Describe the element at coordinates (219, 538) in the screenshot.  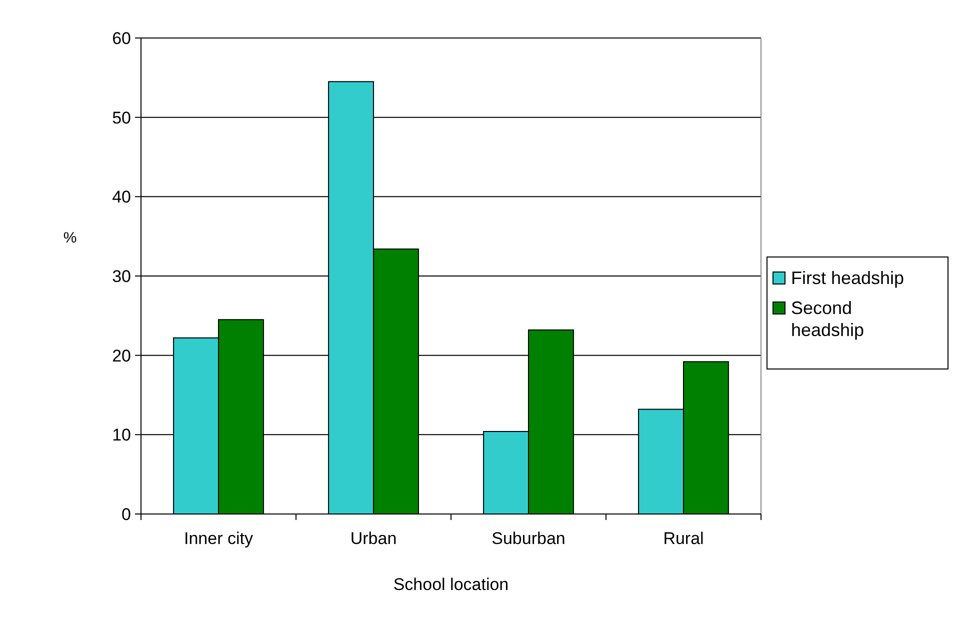
I see `x-tick-label: Inner city` at that location.